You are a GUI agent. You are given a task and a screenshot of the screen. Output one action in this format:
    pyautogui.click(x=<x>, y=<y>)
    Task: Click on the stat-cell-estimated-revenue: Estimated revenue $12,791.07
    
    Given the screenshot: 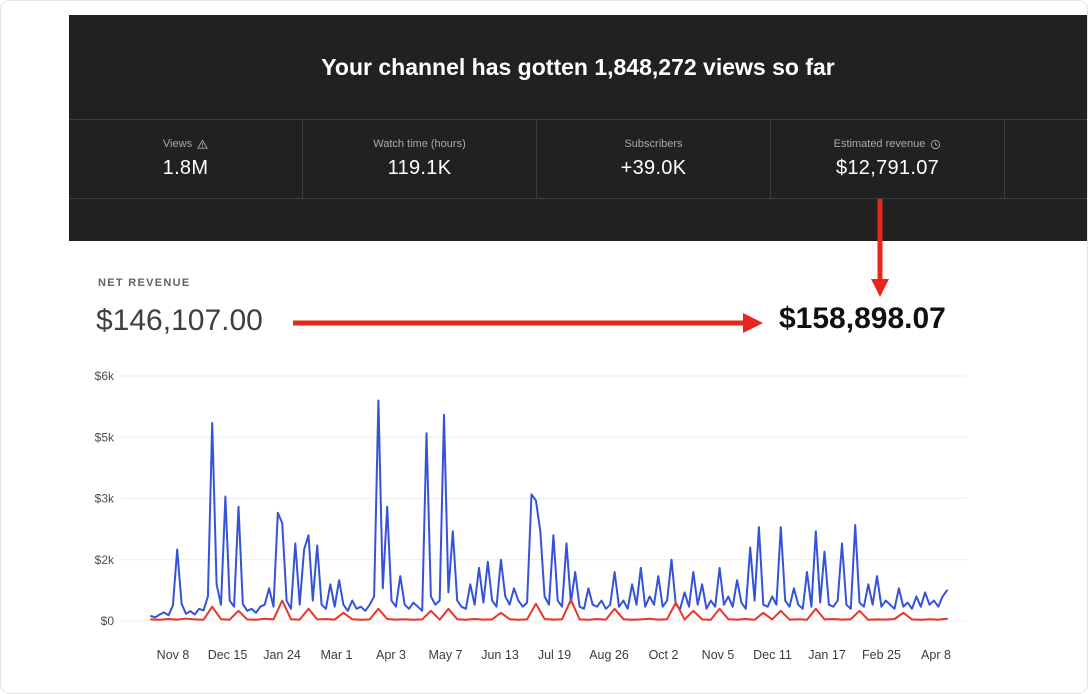 What is the action you would take?
    pyautogui.click(x=888, y=159)
    